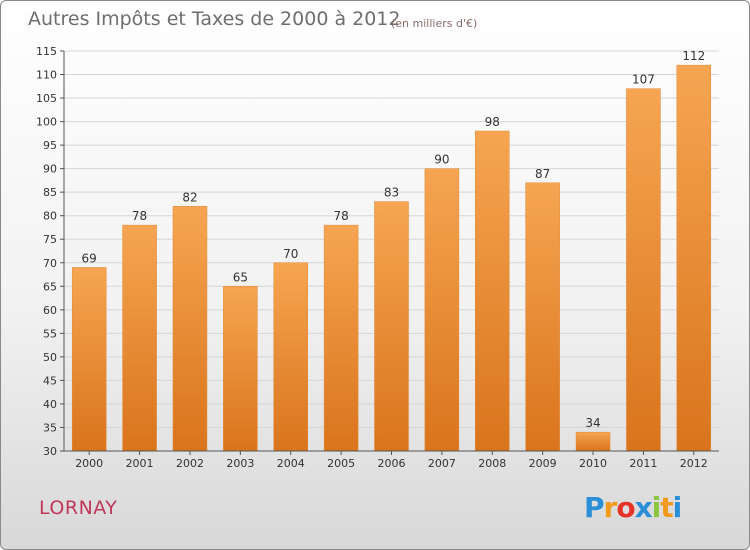 This screenshot has height=550, width=750. I want to click on y-tick-label: 40, so click(50, 404).